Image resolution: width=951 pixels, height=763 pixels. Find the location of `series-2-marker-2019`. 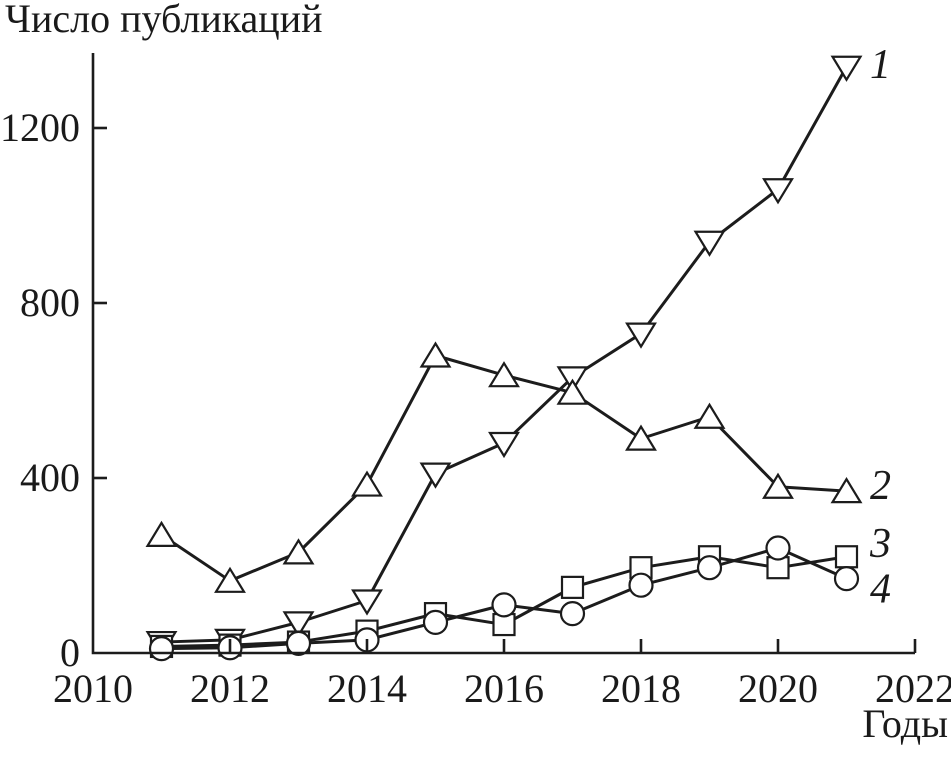

series-2-marker-2019 is located at coordinates (709, 415).